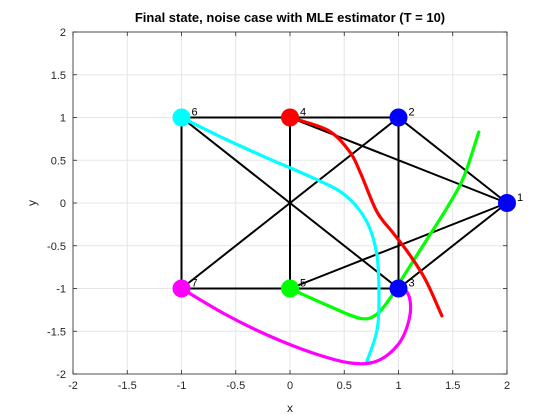 Image resolution: width=560 pixels, height=420 pixels. Describe the element at coordinates (303, 284) in the screenshot. I see `node-label-5: 5` at that location.